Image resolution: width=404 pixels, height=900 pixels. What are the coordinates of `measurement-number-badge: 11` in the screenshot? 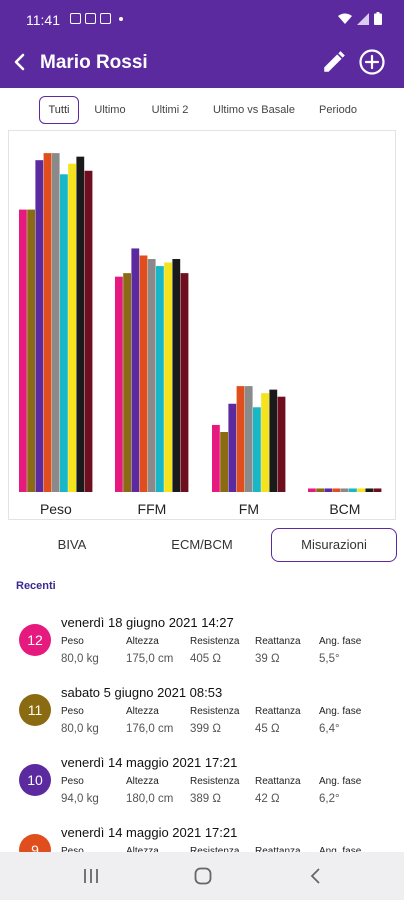 It's located at (35, 710).